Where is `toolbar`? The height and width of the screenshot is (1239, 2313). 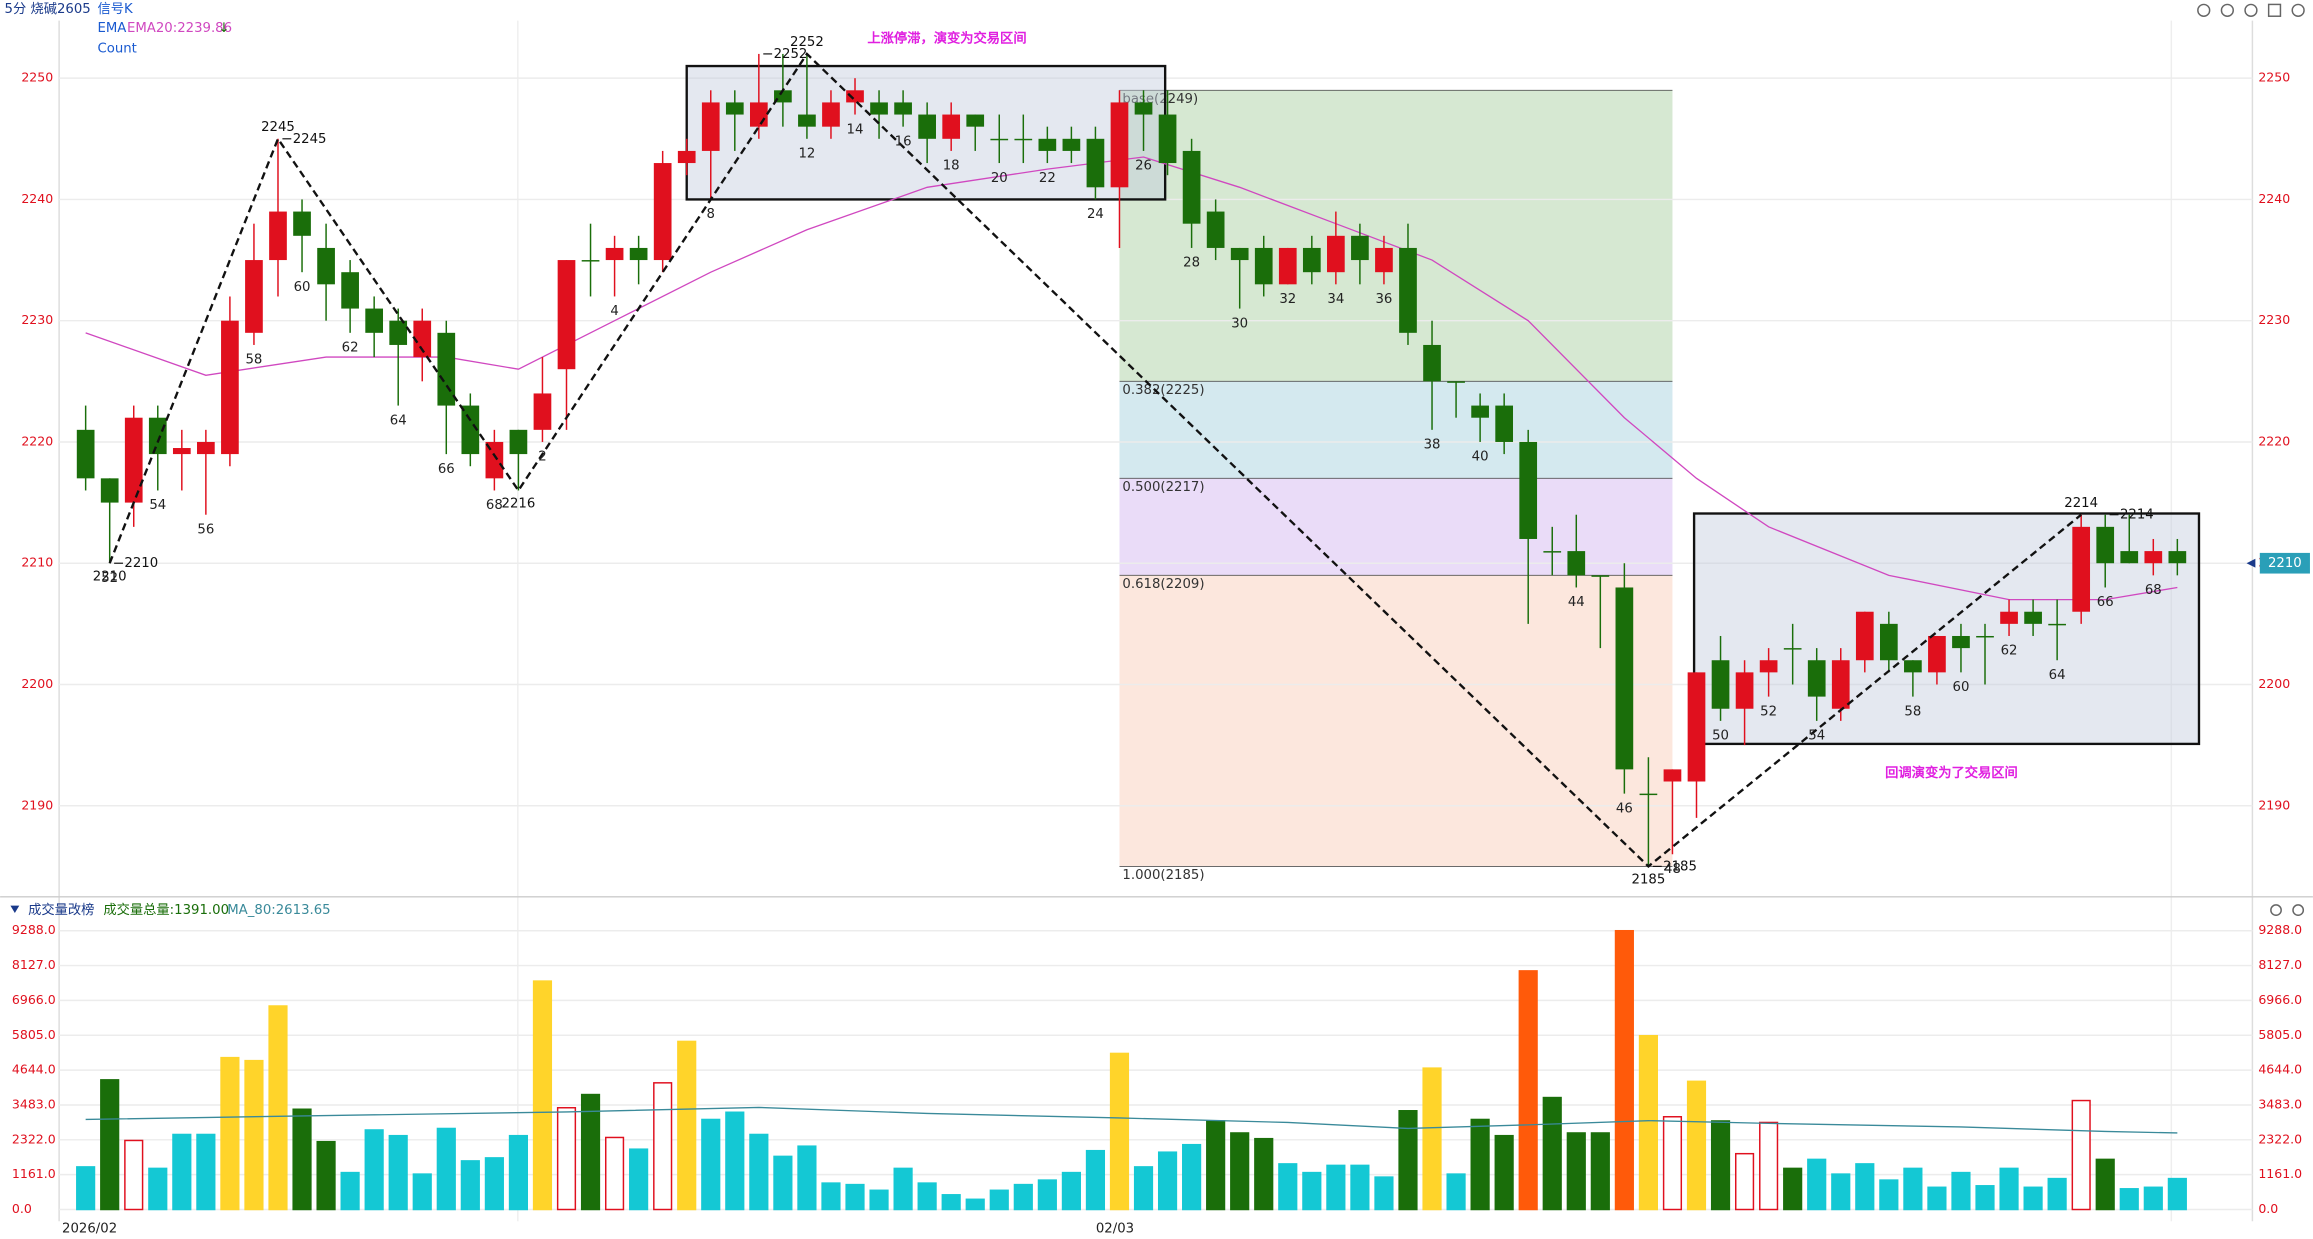
toolbar is located at coordinates (2251, 459).